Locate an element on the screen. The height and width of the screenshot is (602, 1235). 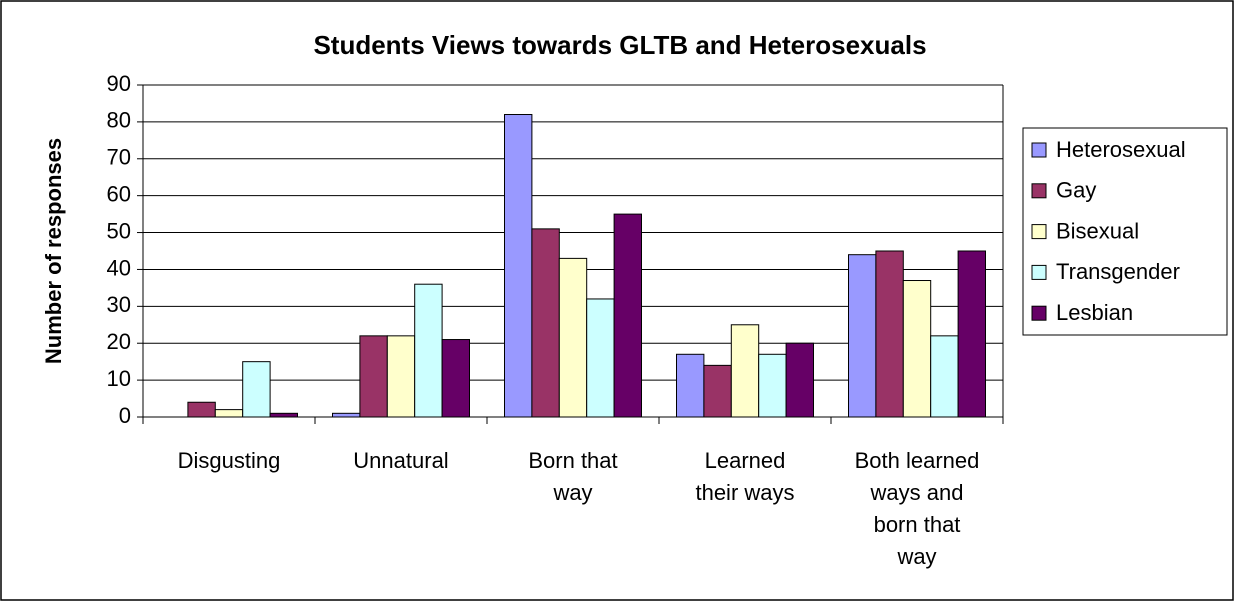
x-tick-label: Unnatural is located at coordinates (401, 460).